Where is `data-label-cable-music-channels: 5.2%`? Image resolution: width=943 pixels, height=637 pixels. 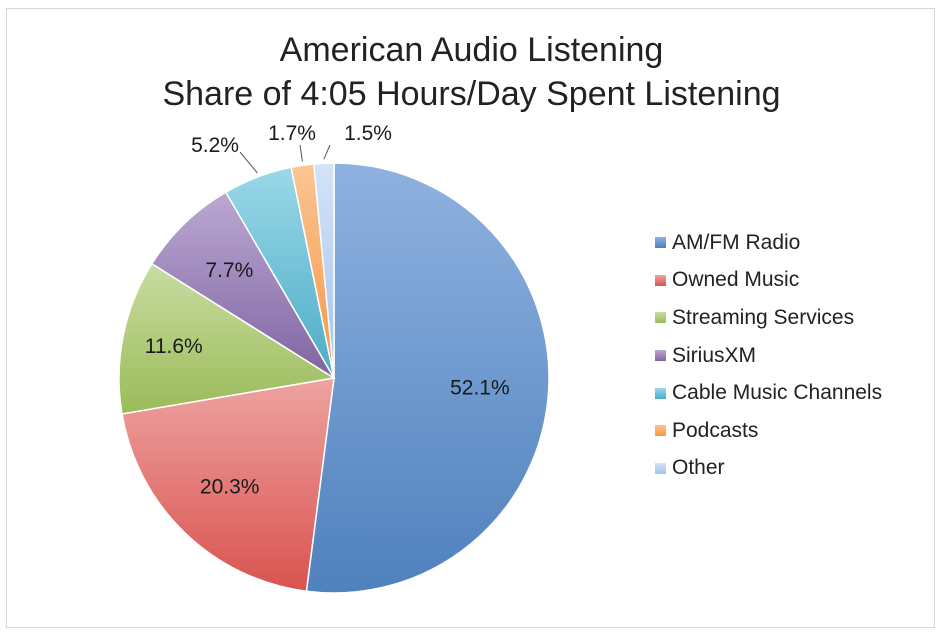 data-label-cable-music-channels: 5.2% is located at coordinates (215, 145).